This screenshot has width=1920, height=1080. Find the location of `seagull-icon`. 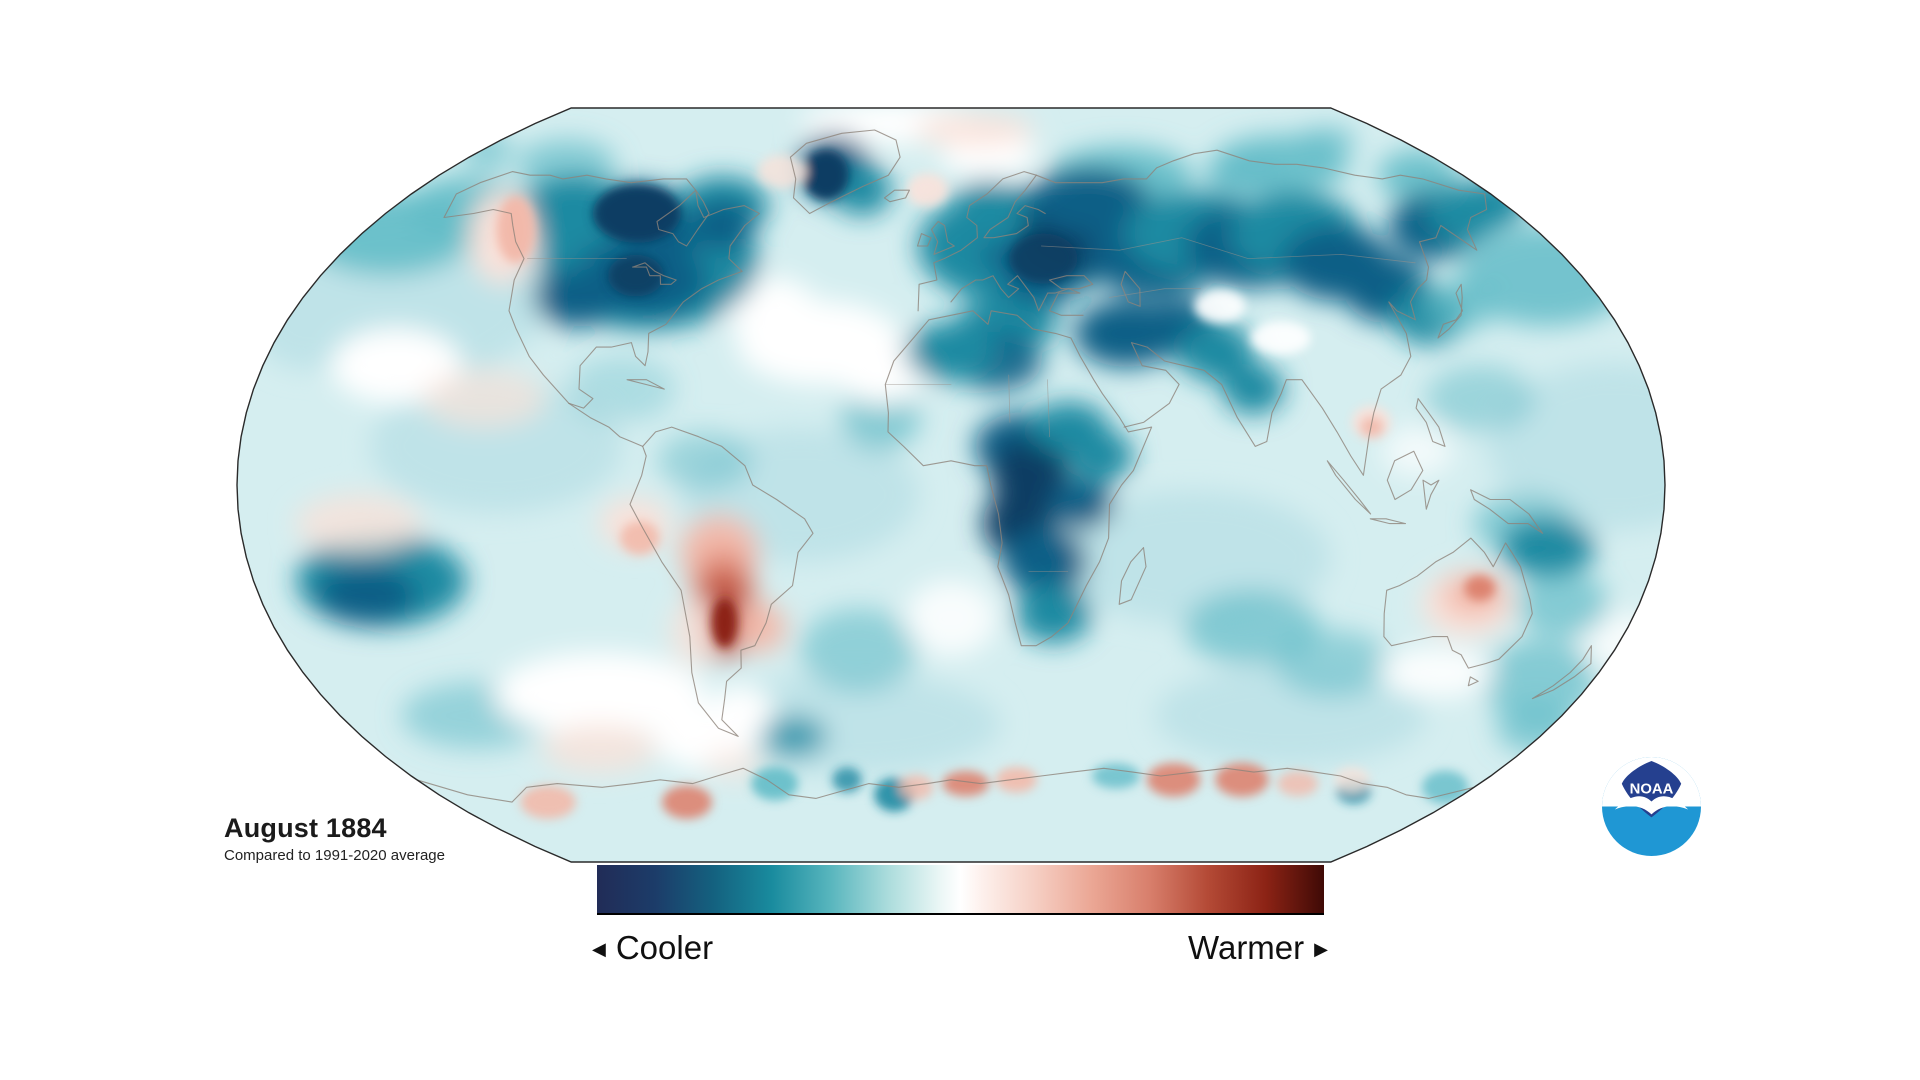

seagull-icon is located at coordinates (1651, 805).